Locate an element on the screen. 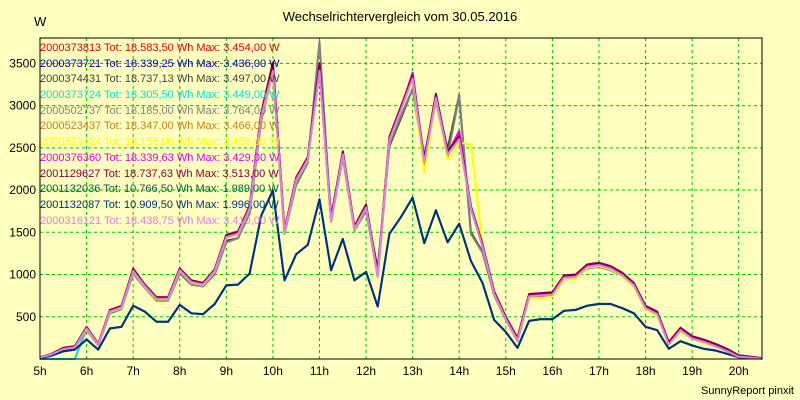 This screenshot has height=400, width=800. y-tick-label: 1000 is located at coordinates (22, 275).